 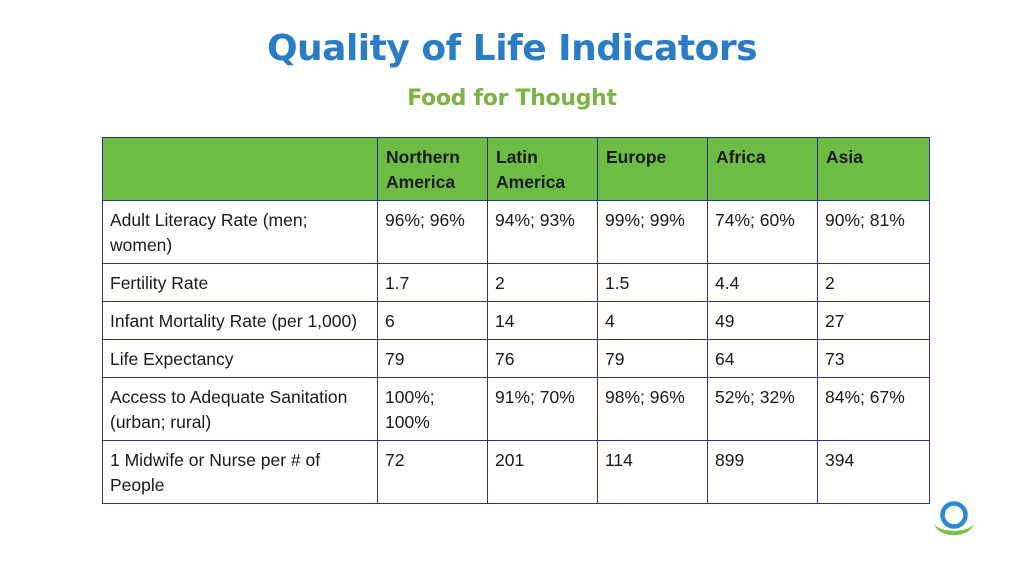 I want to click on table-cell: 90%; 81%, so click(x=873, y=232).